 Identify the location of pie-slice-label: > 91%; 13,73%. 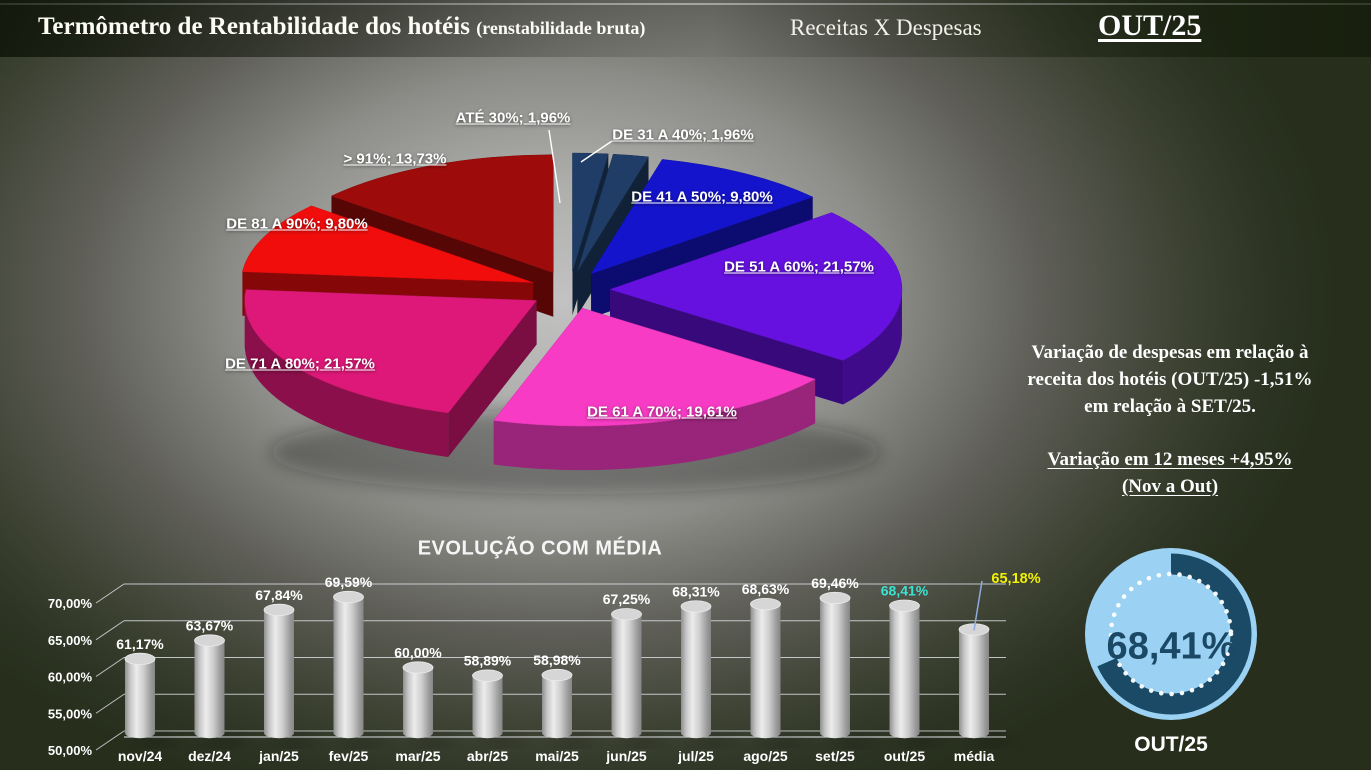
(395, 159).